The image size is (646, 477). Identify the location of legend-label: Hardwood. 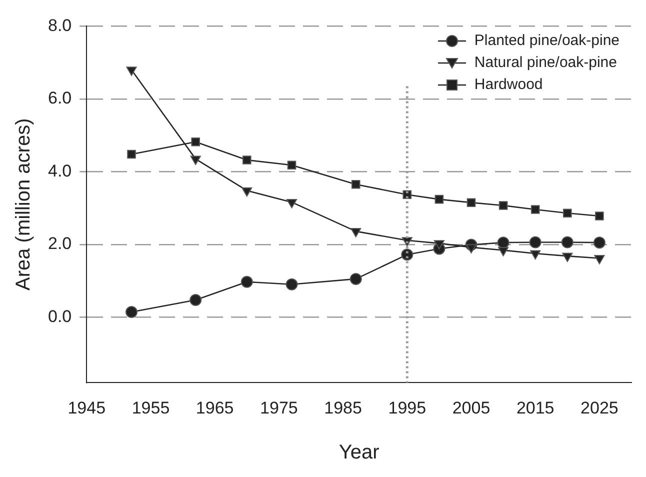
(508, 85).